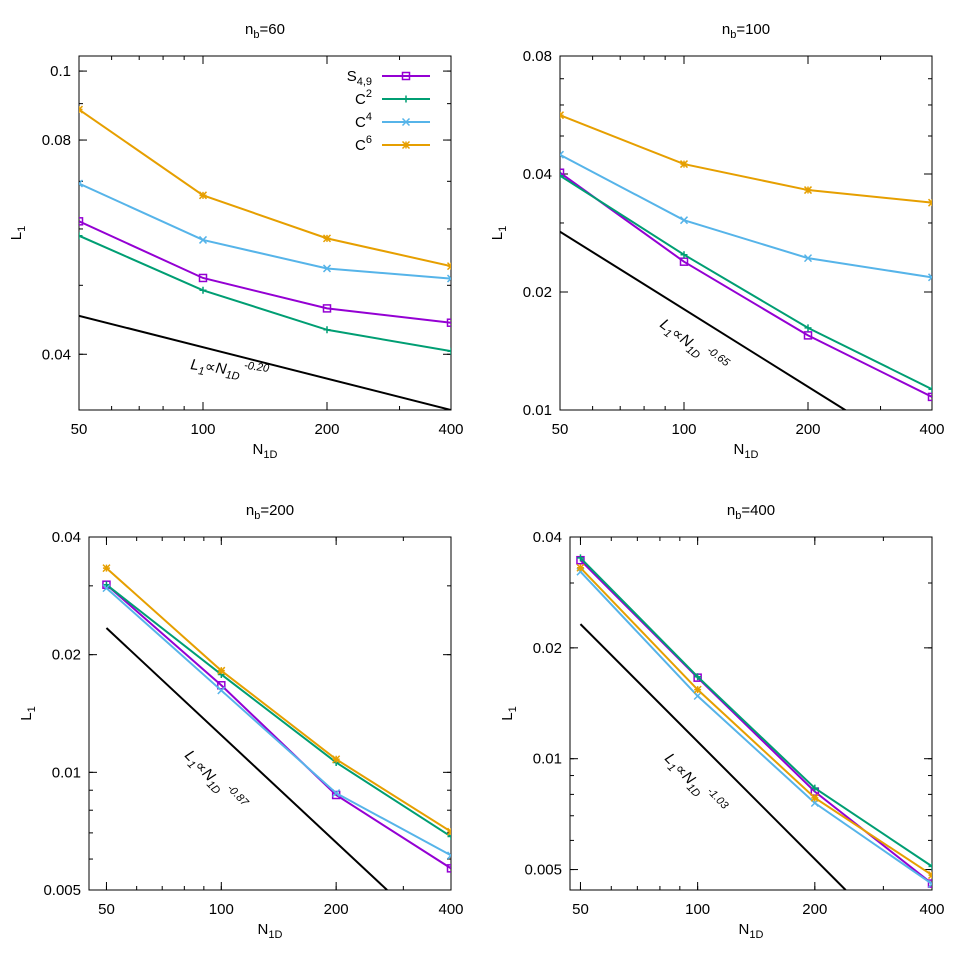 This screenshot has height=960, width=960. What do you see at coordinates (694, 345) in the screenshot?
I see `fit-annotation: L1∝N1D -0.65` at bounding box center [694, 345].